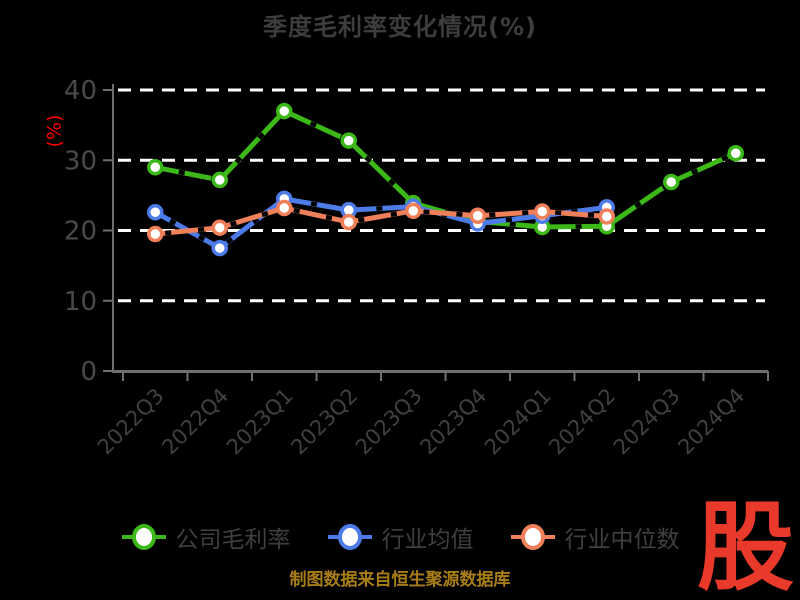 The width and height of the screenshot is (800, 600). Describe the element at coordinates (80, 91) in the screenshot. I see `y-tick-label: 40` at that location.